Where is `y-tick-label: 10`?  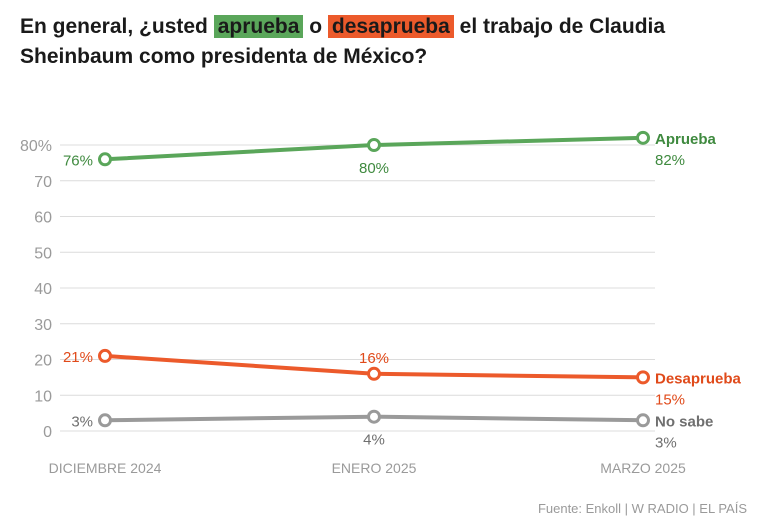 y-tick-label: 10 is located at coordinates (43, 396).